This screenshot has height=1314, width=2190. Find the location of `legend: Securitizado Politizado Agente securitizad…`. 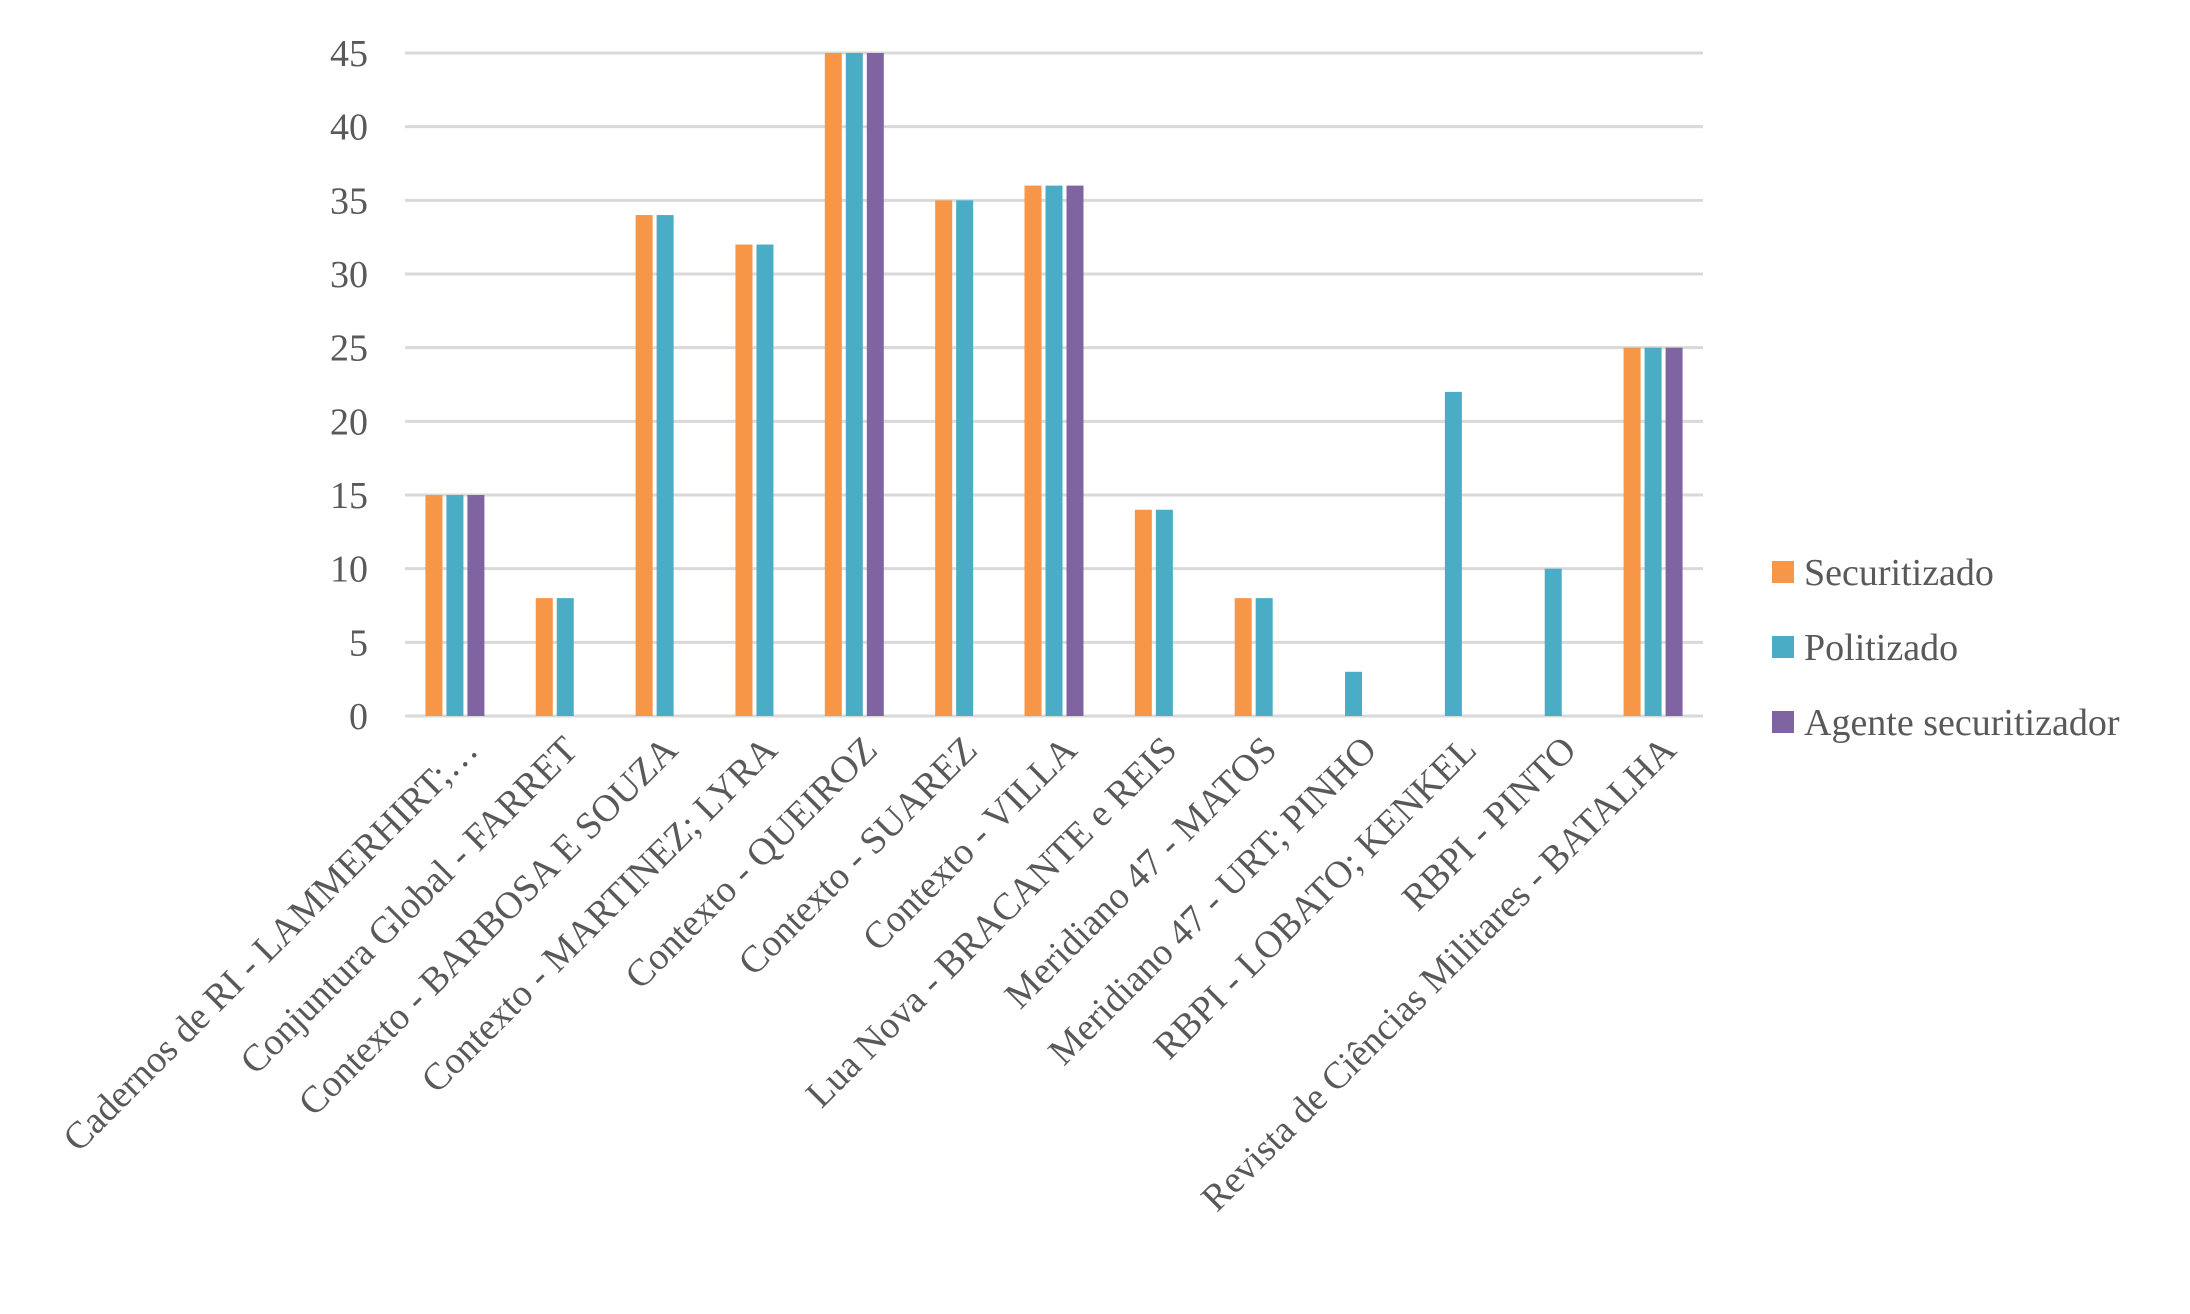

legend: Securitizado Politizado Agente securitizad… is located at coordinates (1946, 648).